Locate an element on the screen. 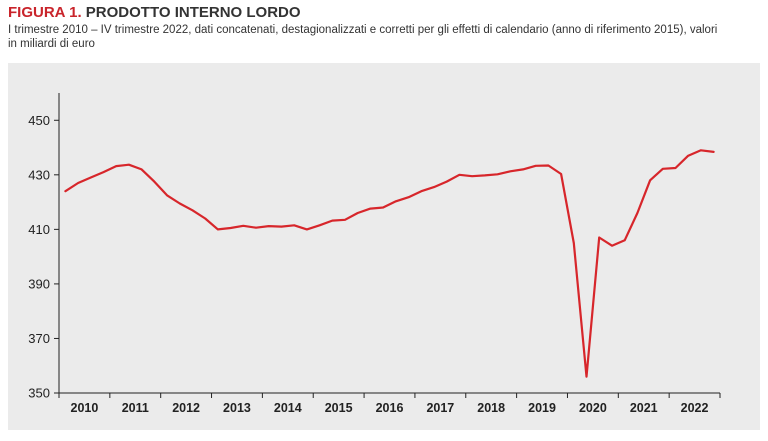  y-tick-label: 350 is located at coordinates (39, 393).